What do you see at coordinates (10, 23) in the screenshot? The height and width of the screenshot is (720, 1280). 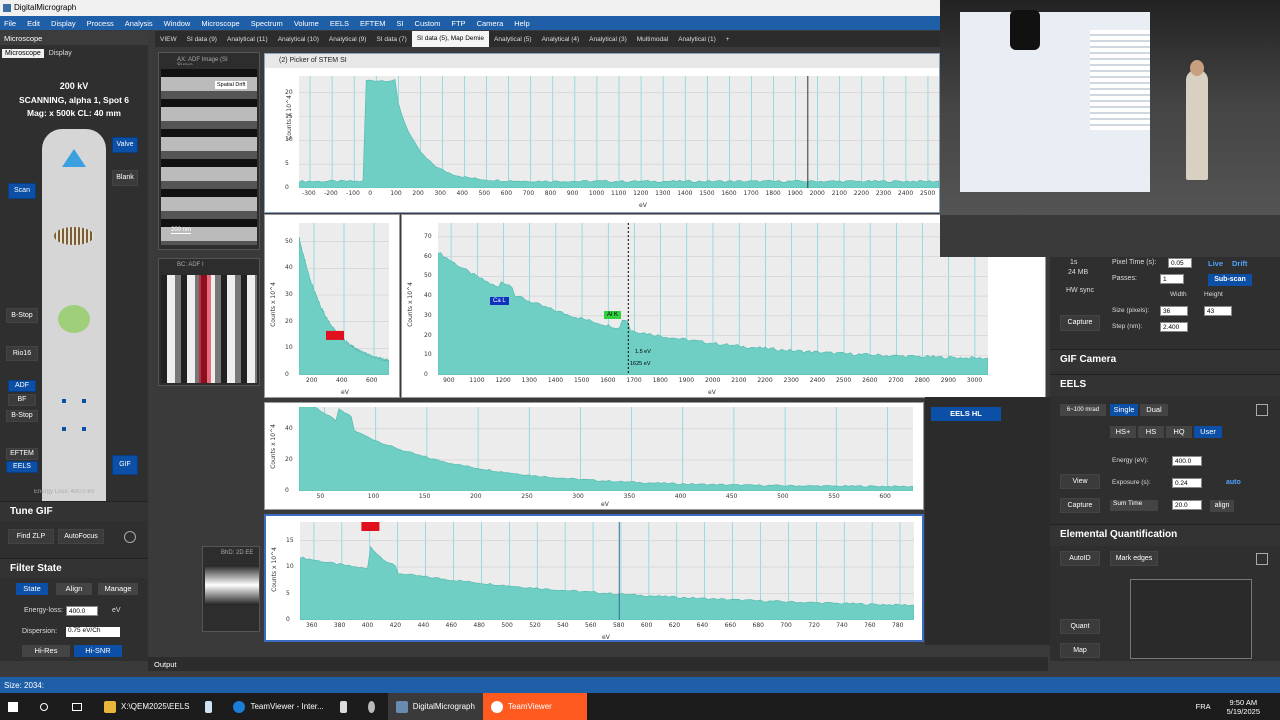 I see `menu-file: File` at bounding box center [10, 23].